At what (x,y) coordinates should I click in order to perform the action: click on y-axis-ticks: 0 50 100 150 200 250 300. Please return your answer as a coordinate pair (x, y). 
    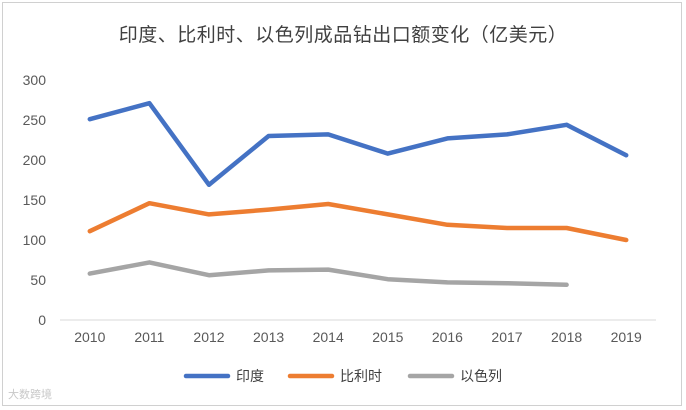
    Looking at the image, I should click on (35, 200).